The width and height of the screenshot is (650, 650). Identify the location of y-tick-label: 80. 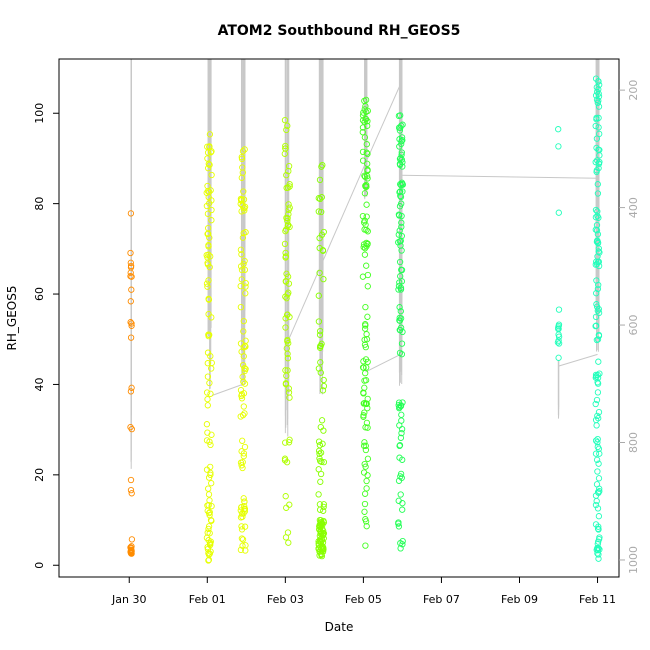
(39, 204).